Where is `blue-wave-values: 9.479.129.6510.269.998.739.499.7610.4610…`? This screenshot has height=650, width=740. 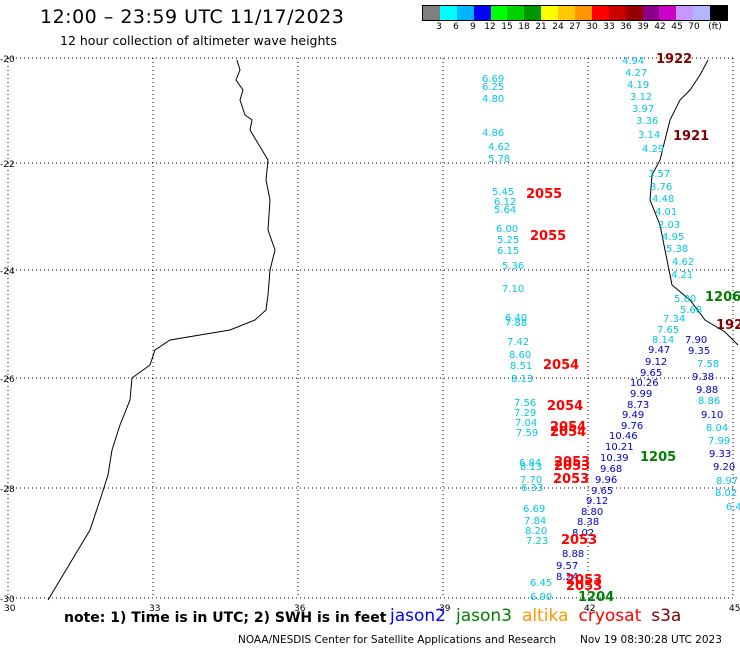 blue-wave-values: 9.479.129.6510.269.998.739.499.7610.4610… is located at coordinates (645, 459).